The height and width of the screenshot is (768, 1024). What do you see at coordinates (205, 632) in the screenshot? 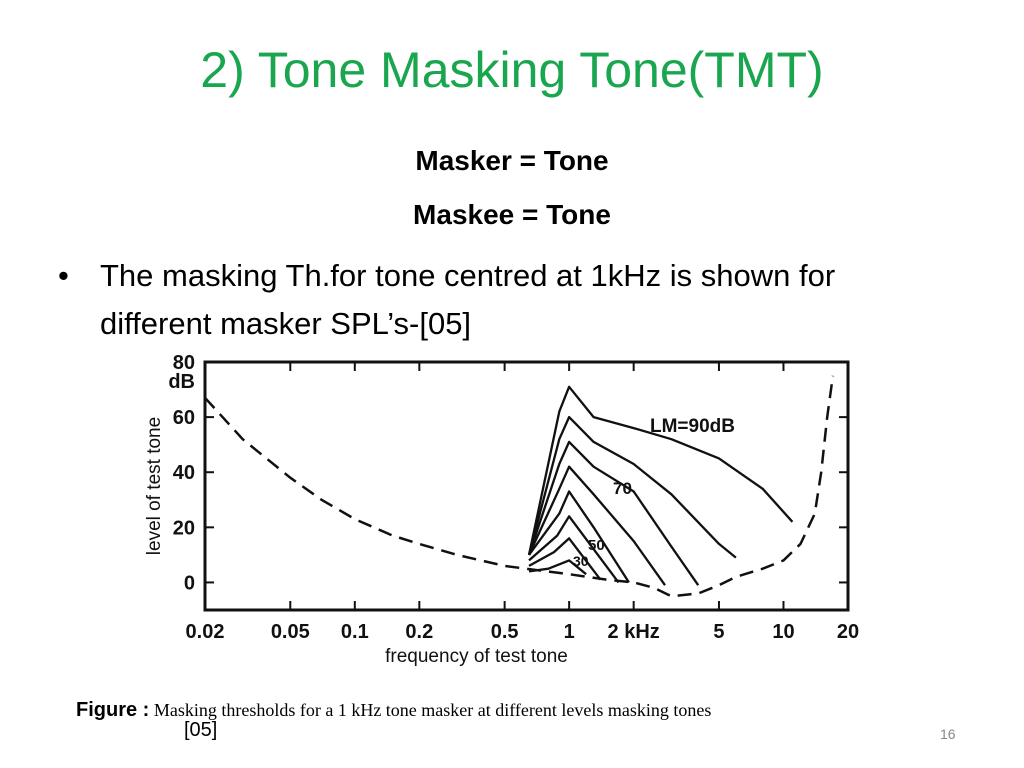
I see `x-tick-label: 0.02` at bounding box center [205, 632].